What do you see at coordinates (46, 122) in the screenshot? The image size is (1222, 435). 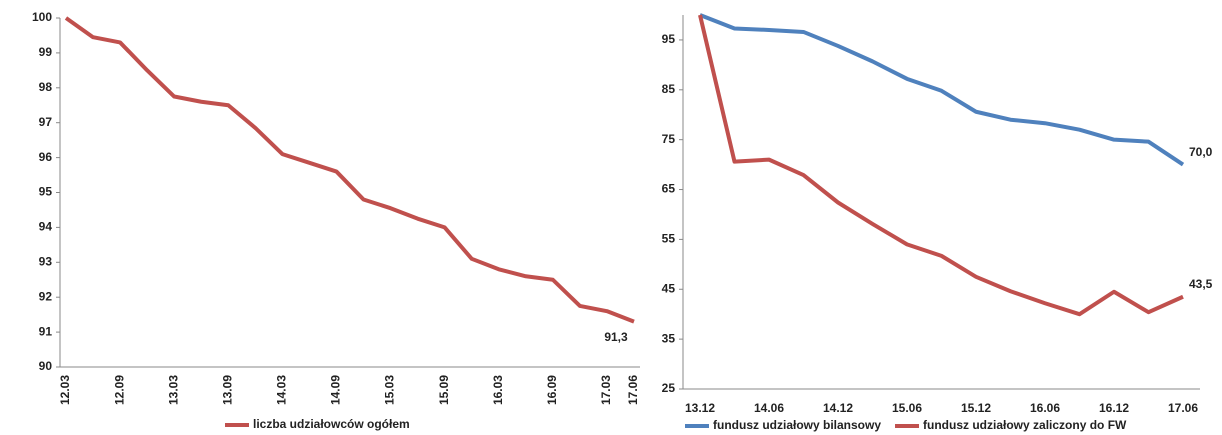 I see `y-tick-label: 97` at bounding box center [46, 122].